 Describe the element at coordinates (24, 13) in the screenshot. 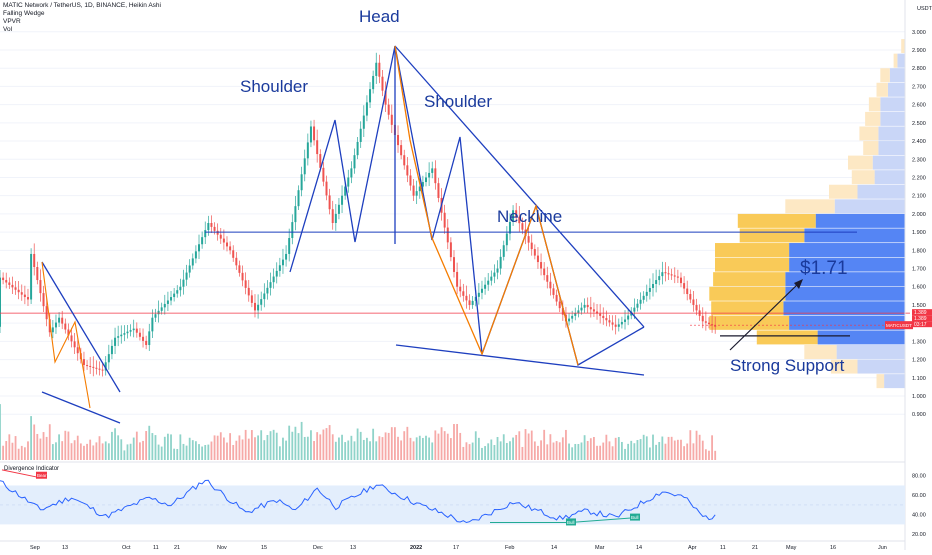

I see `indicator-falling-wedge: Falling Wedge` at that location.